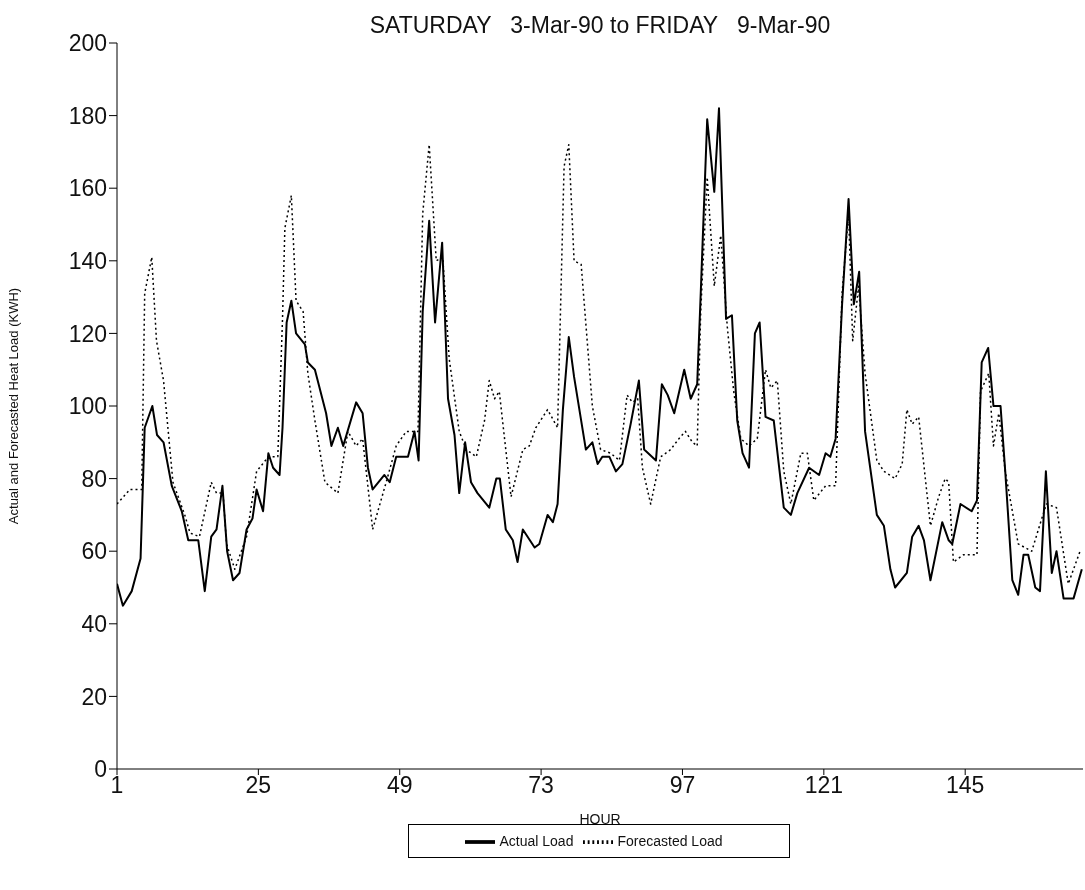  Describe the element at coordinates (94, 551) in the screenshot. I see `y-tick-label: 60` at that location.